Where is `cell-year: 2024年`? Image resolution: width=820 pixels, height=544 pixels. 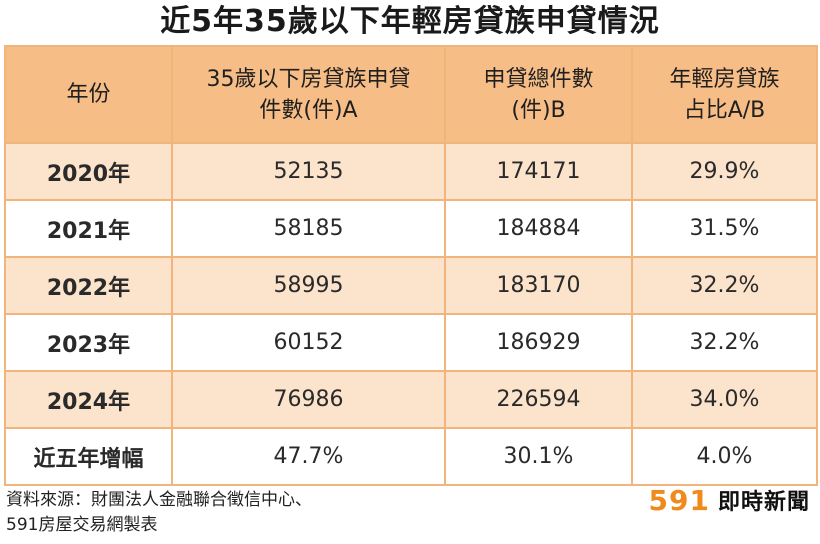
cell-year: 2024年 is located at coordinates (88, 399).